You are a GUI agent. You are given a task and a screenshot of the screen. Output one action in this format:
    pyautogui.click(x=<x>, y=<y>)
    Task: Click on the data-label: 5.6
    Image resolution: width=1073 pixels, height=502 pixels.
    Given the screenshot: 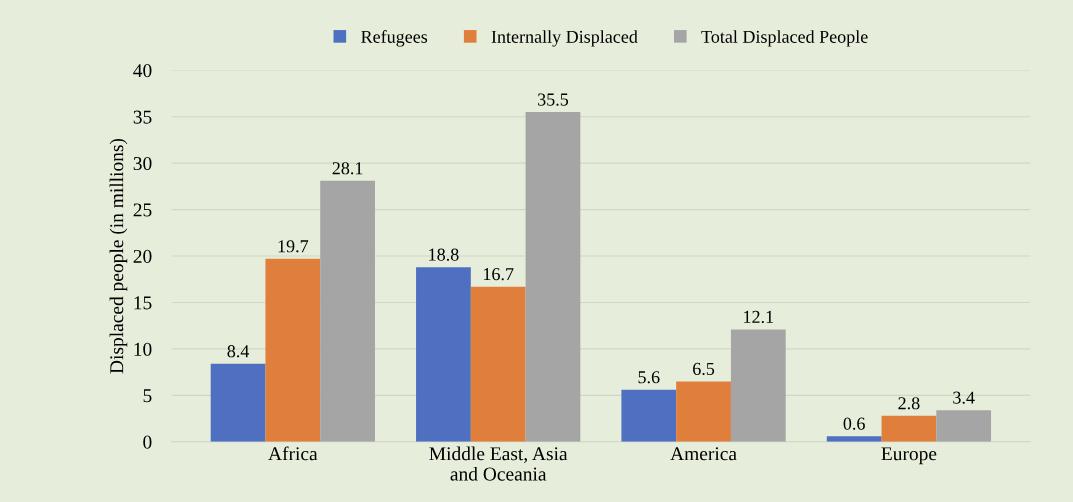 What is the action you would take?
    pyautogui.click(x=649, y=377)
    